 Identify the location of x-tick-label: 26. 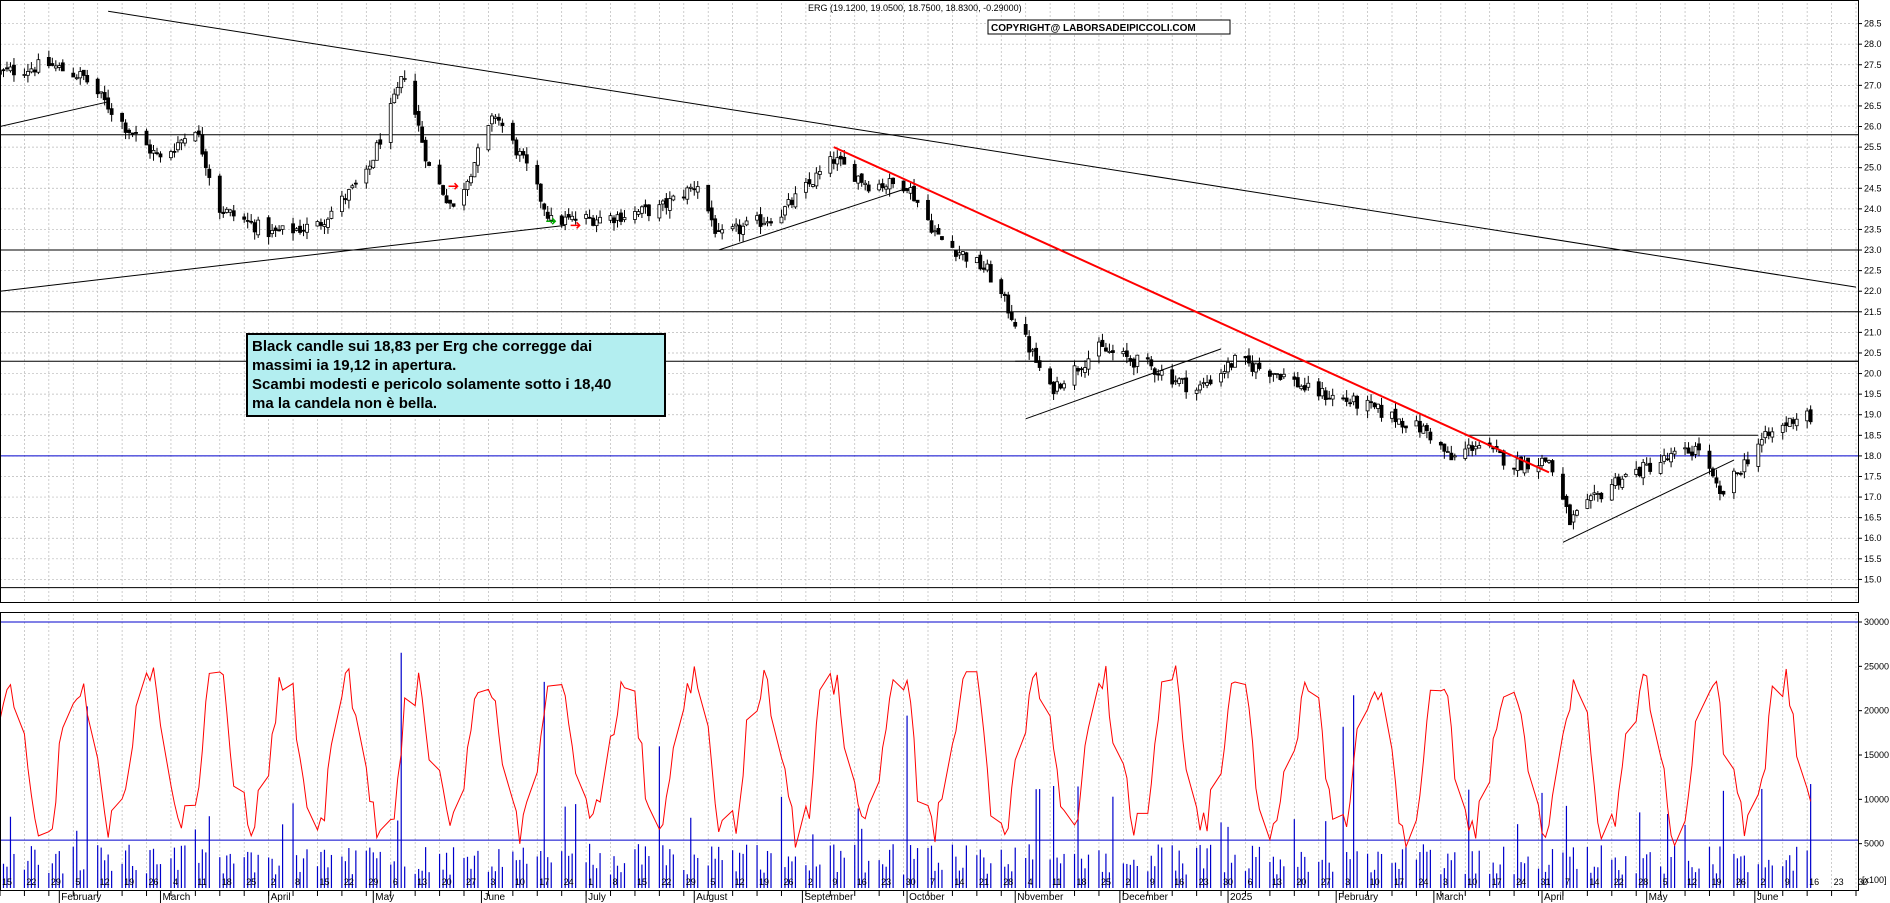
(154, 882).